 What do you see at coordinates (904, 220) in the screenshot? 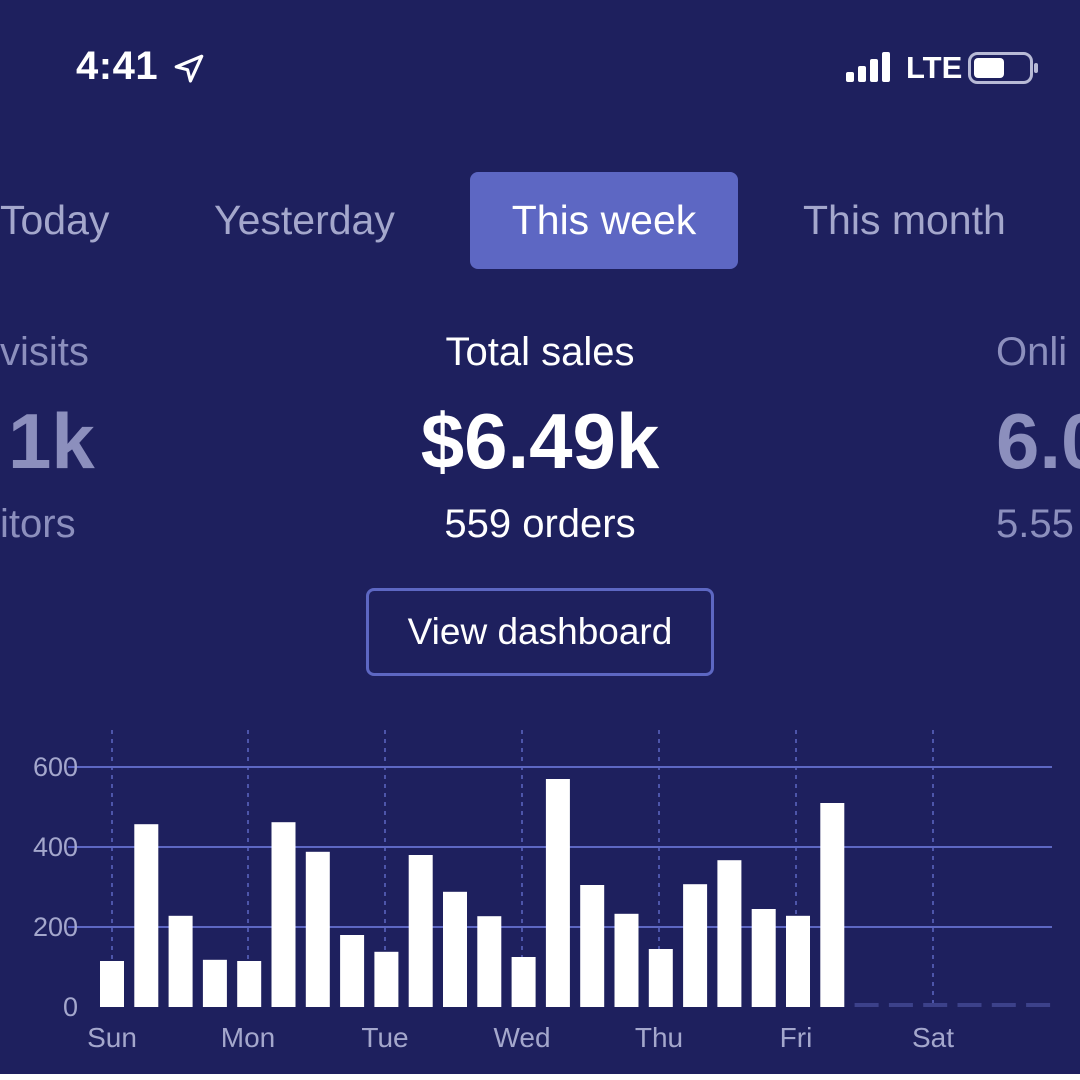
I see `tab-this-month: This month` at bounding box center [904, 220].